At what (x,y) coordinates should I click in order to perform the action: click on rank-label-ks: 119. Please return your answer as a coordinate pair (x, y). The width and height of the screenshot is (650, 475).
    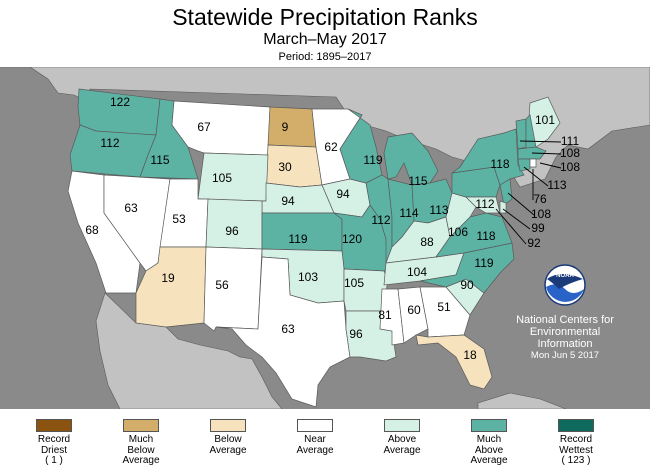
    Looking at the image, I should click on (297, 239).